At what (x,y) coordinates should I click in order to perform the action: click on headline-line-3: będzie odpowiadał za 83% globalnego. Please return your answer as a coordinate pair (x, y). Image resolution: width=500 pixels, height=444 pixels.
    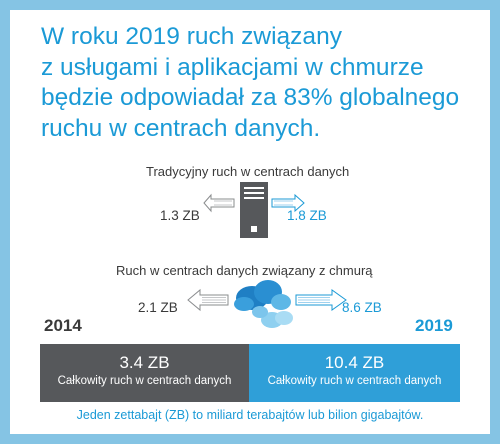
    Looking at the image, I should click on (250, 97).